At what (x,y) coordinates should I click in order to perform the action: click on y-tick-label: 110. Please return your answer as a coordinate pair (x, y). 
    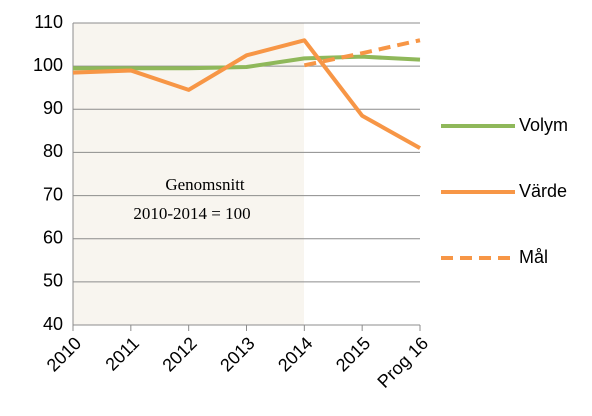
    Looking at the image, I should click on (48, 22).